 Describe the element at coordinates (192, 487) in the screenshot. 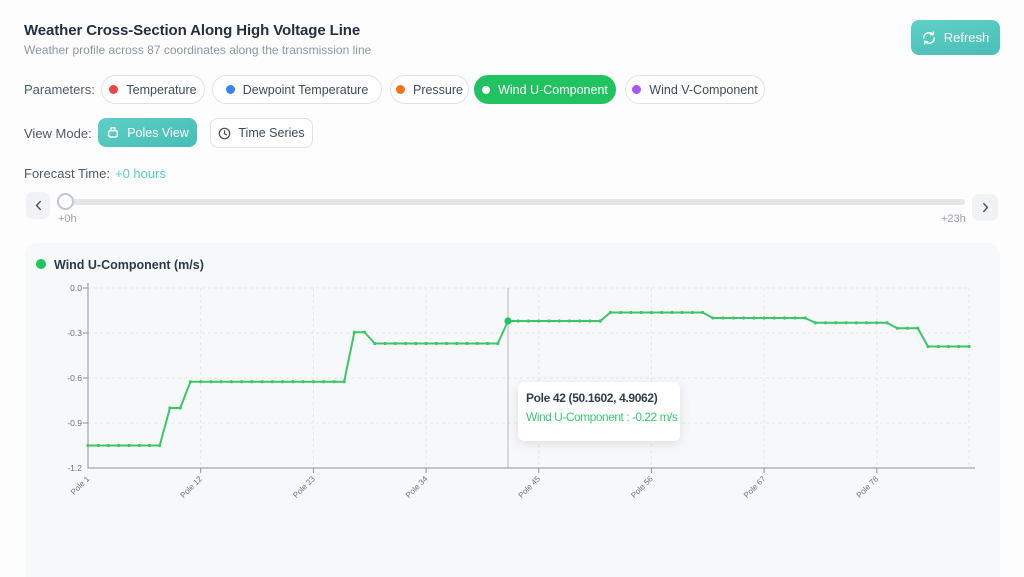

I see `svg-text: Pole 12` at that location.